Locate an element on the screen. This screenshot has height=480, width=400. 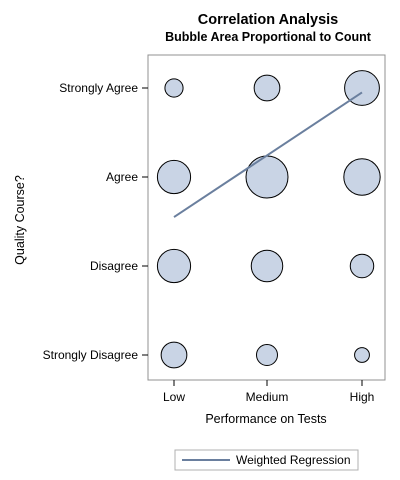
y-tick-label-disagree: Disagree is located at coordinates (114, 266).